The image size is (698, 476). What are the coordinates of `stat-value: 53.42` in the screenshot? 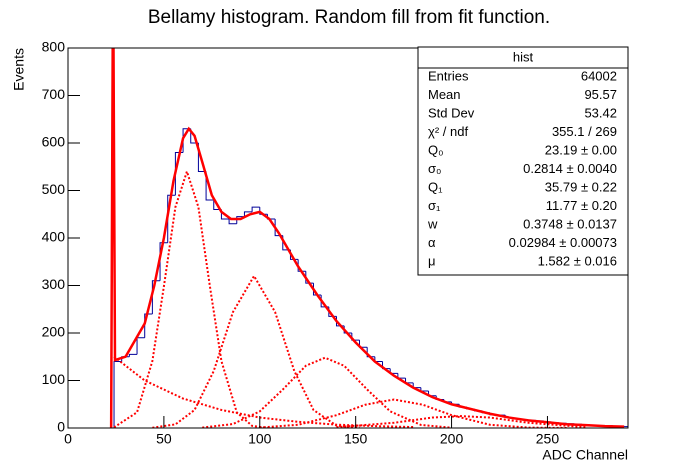 It's located at (600, 112).